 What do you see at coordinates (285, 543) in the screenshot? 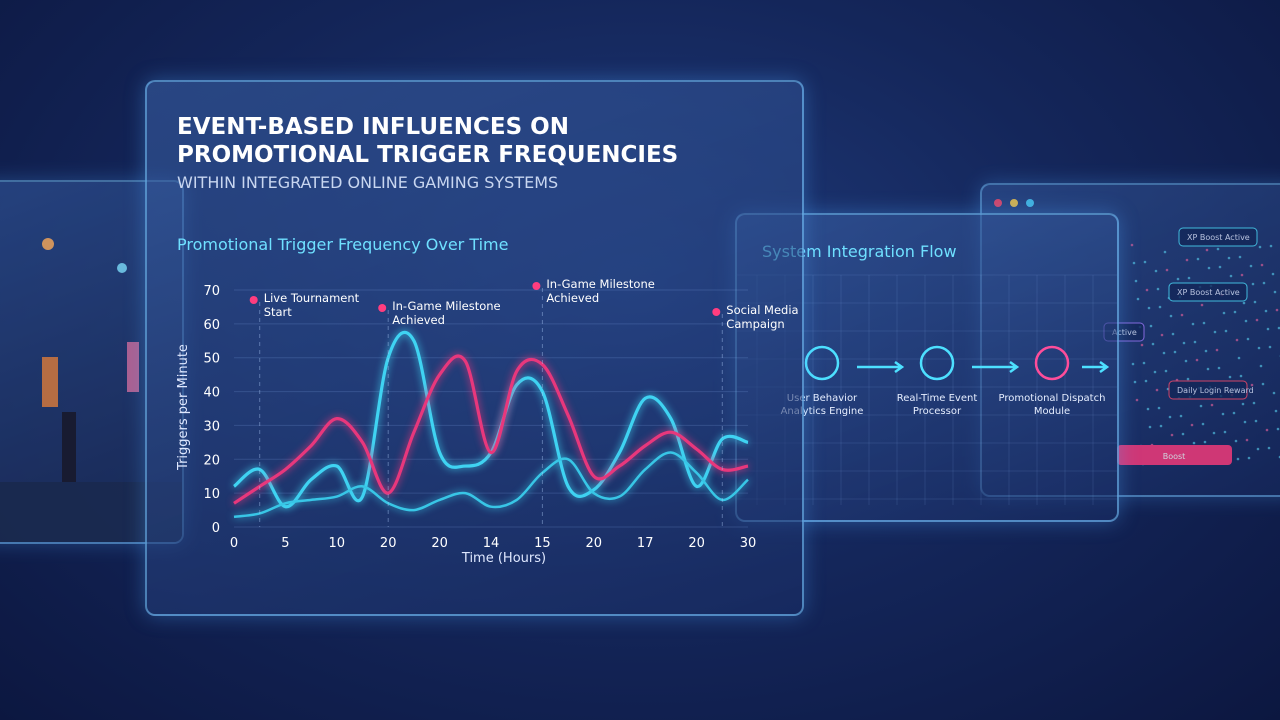
I see `x-tick-label: 5` at bounding box center [285, 543].